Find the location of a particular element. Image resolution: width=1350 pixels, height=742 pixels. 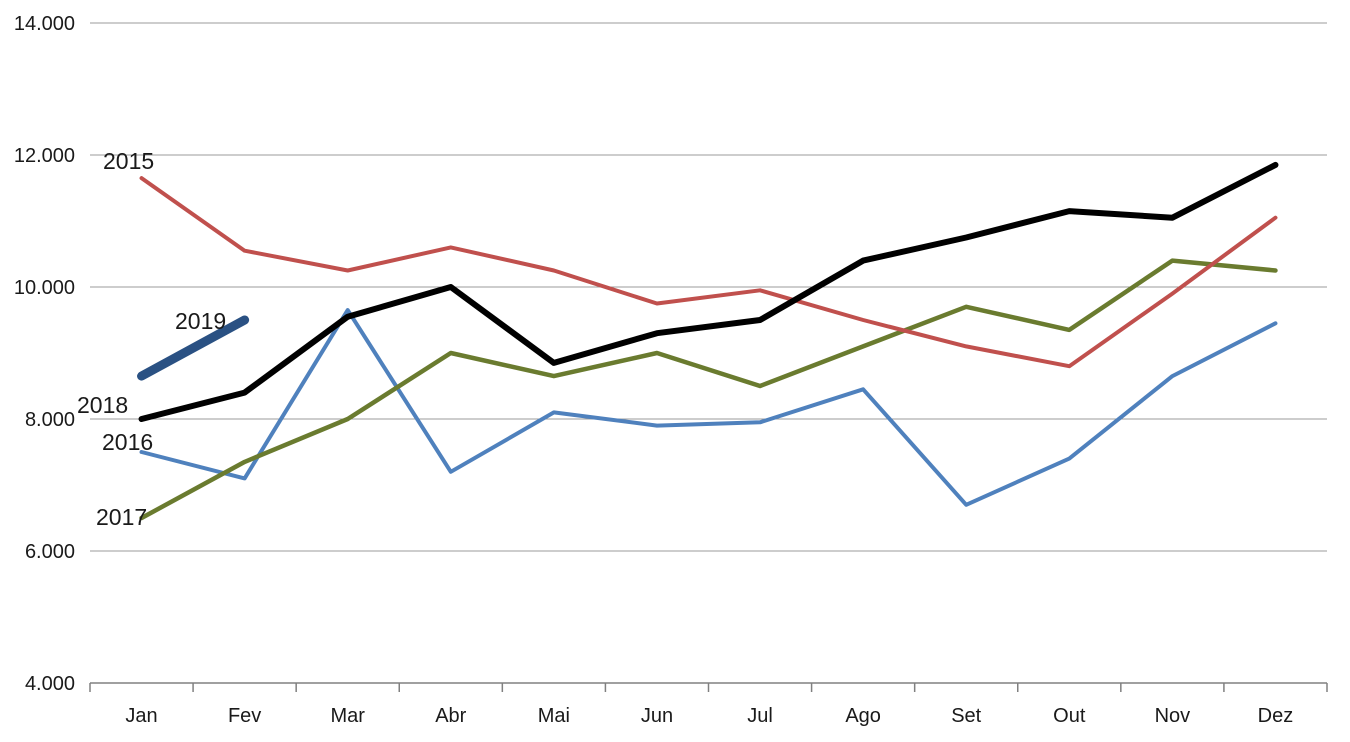

y-label-4.000: 4.000 is located at coordinates (50, 684).